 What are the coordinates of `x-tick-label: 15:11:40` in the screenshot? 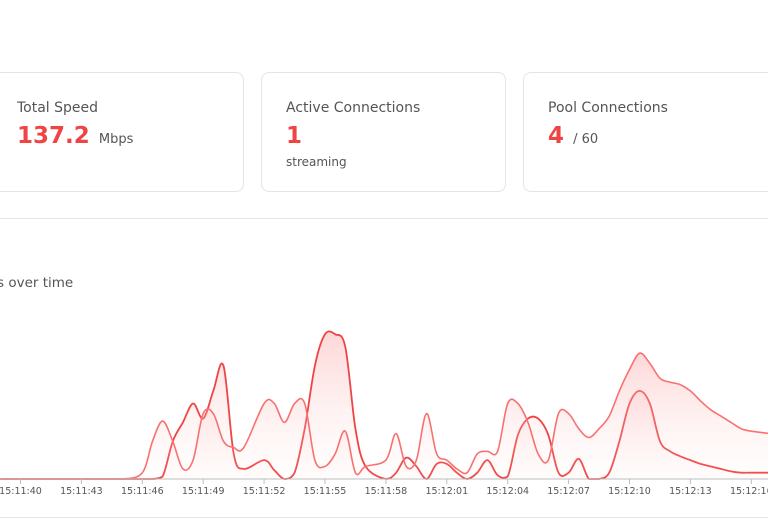 It's located at (21, 491).